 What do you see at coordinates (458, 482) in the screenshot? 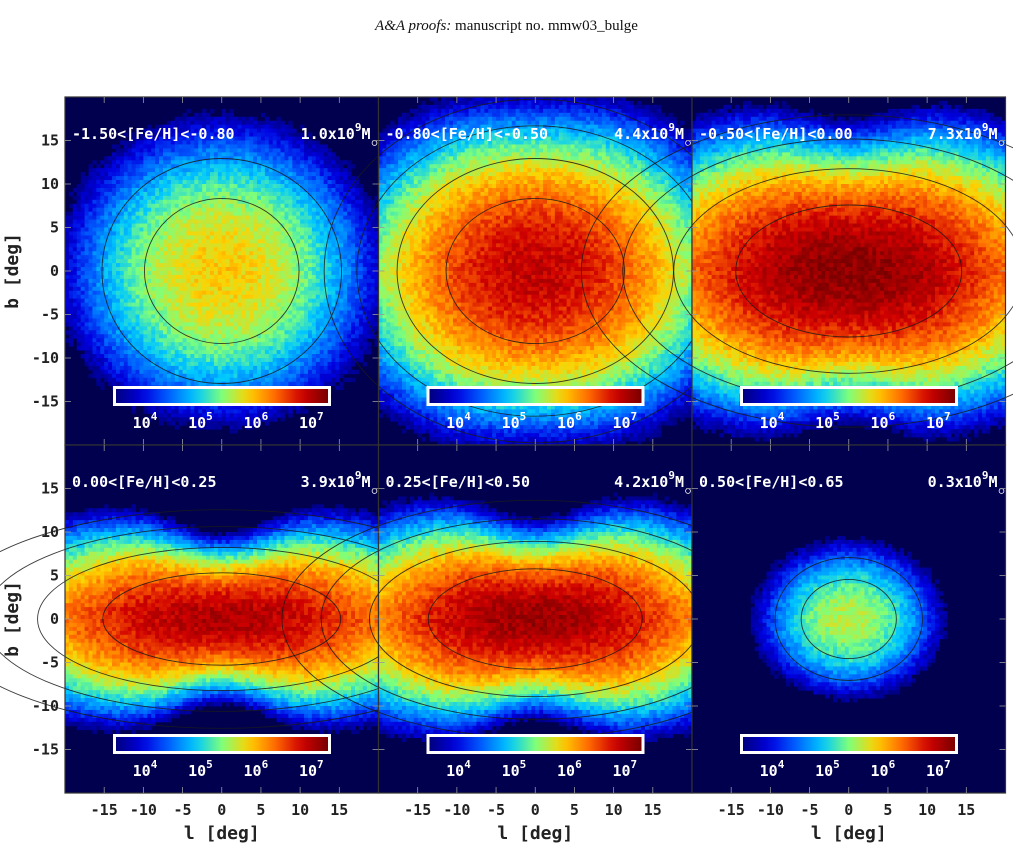
I see `panel-metallicity-label: 0.25<[Fe/H]<0.50` at bounding box center [458, 482].